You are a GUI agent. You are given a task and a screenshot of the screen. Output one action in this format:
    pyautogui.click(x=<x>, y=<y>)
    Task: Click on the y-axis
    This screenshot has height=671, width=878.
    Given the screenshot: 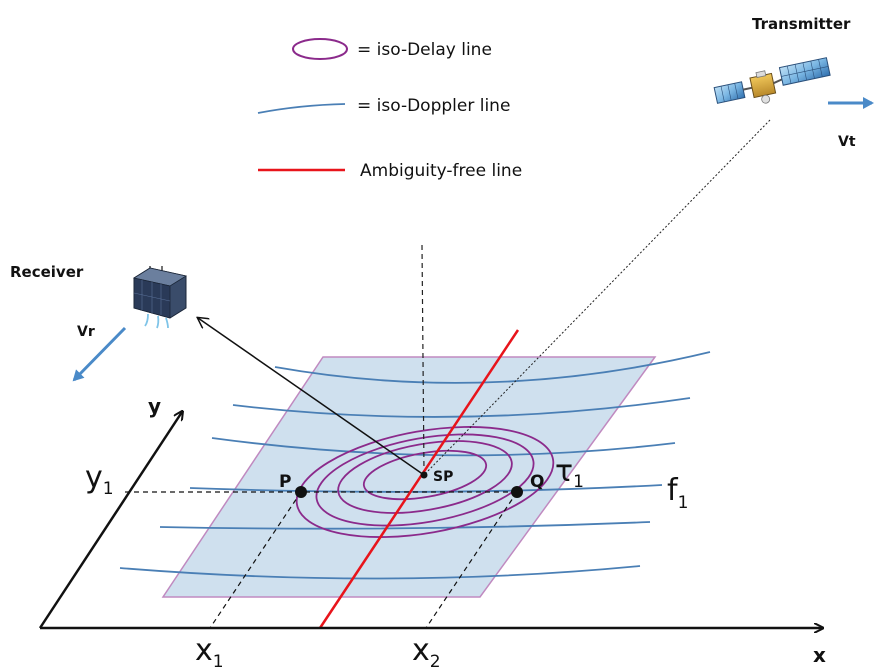 What is the action you would take?
    pyautogui.click(x=110, y=520)
    